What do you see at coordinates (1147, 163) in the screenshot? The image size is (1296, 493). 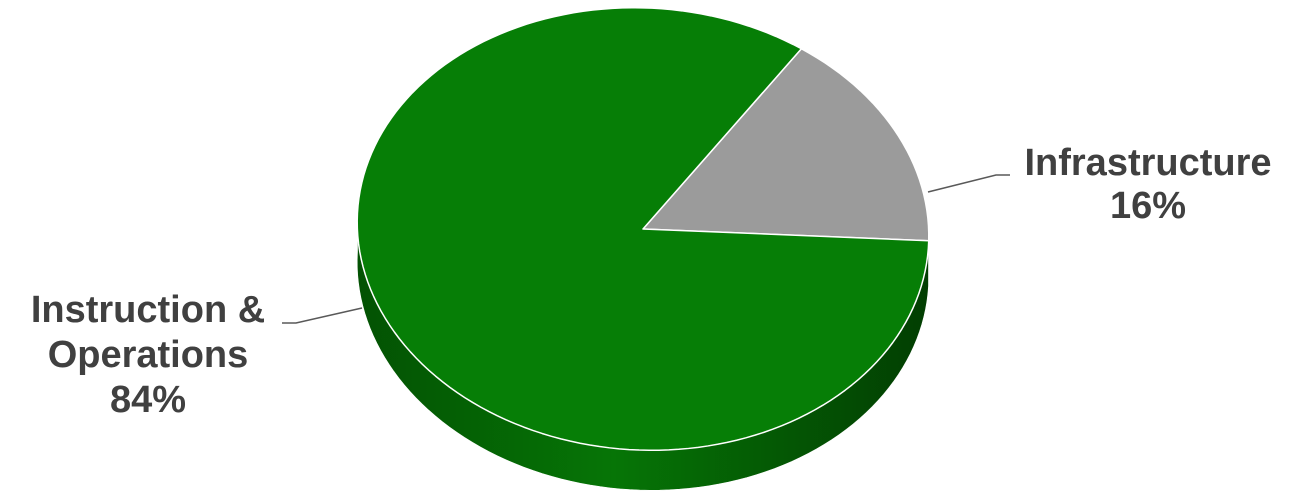 I see `slice-label-infrastructure: Infrastructure` at bounding box center [1147, 163].